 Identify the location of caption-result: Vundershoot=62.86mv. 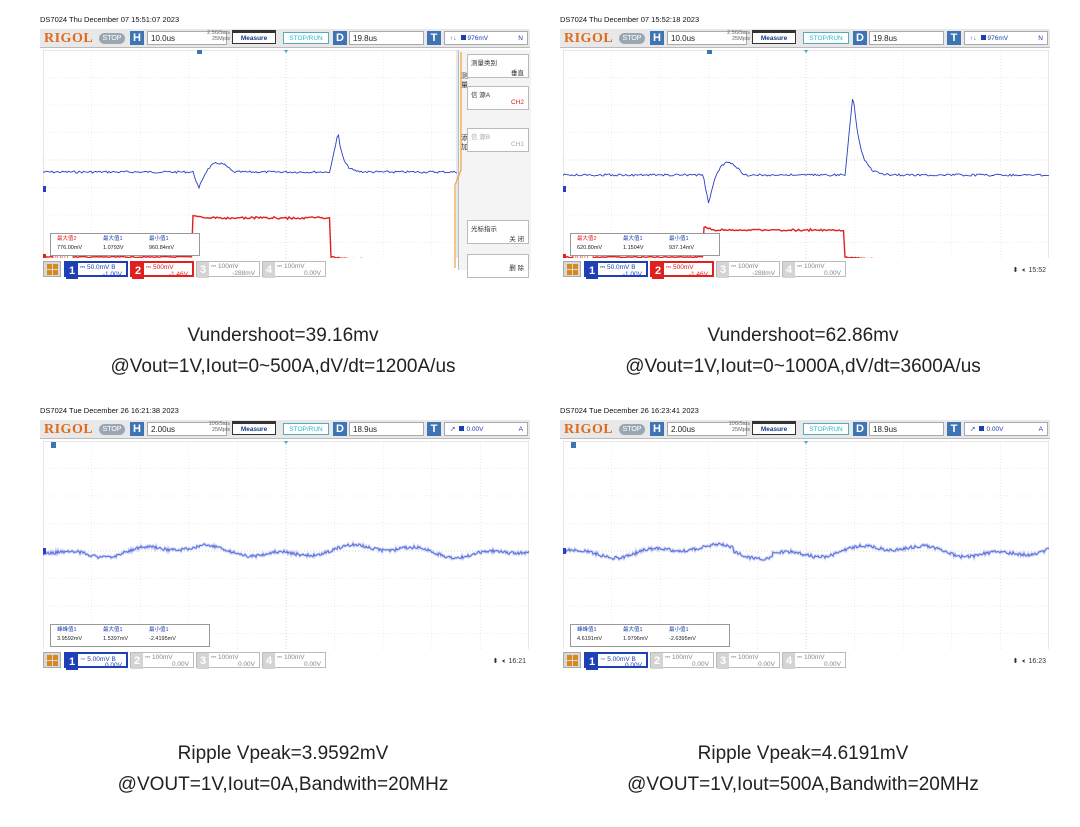
(803, 335).